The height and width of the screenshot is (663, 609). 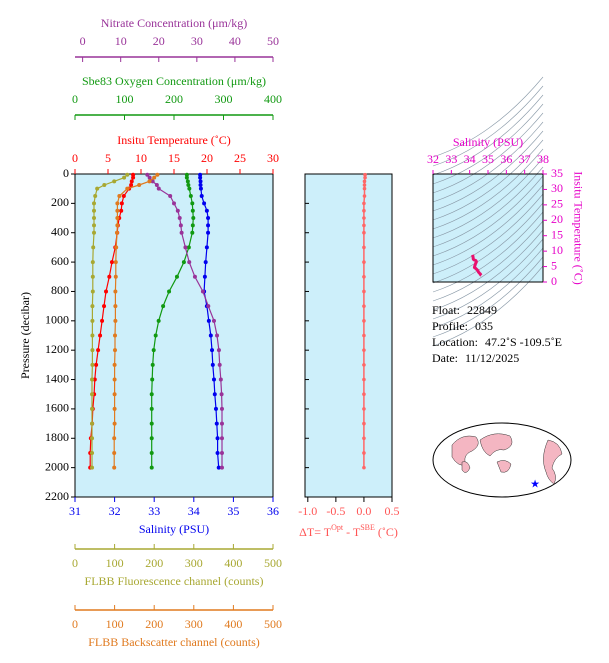 What do you see at coordinates (348, 335) in the screenshot?
I see `plot-area` at bounding box center [348, 335].